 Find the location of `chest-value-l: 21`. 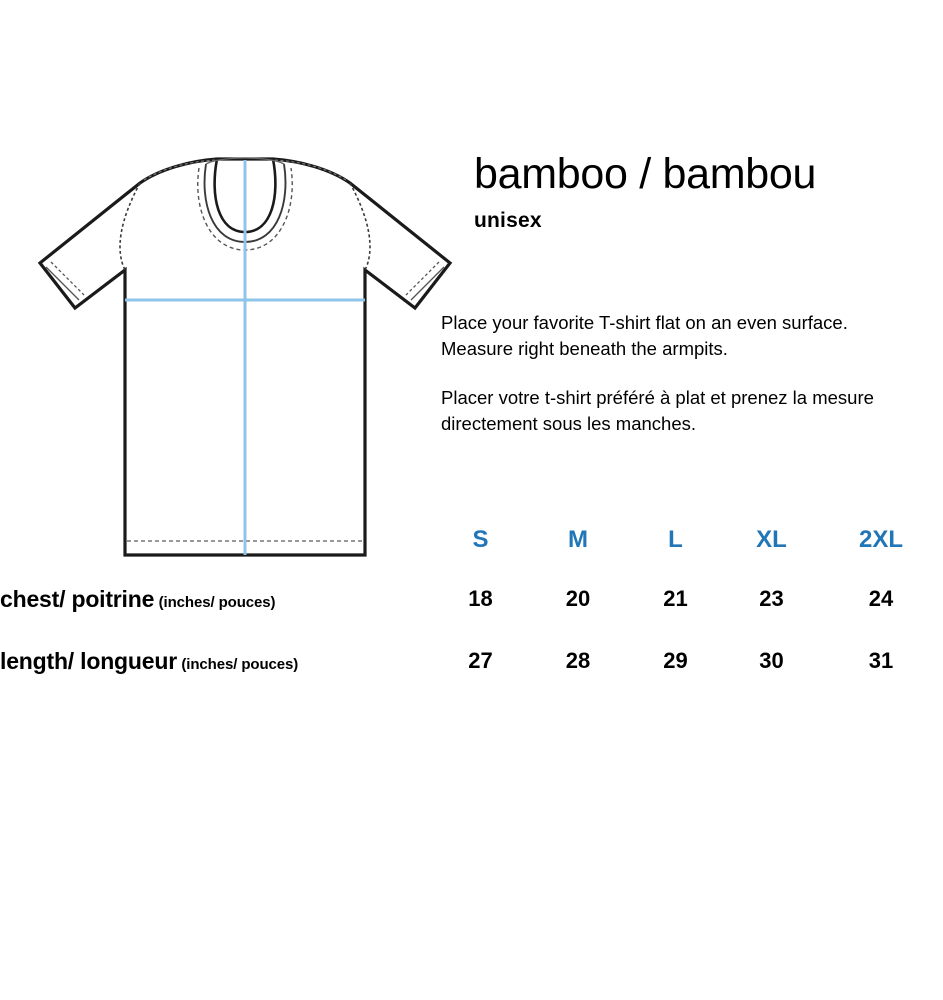

chest-value-l: 21 is located at coordinates (675, 598).